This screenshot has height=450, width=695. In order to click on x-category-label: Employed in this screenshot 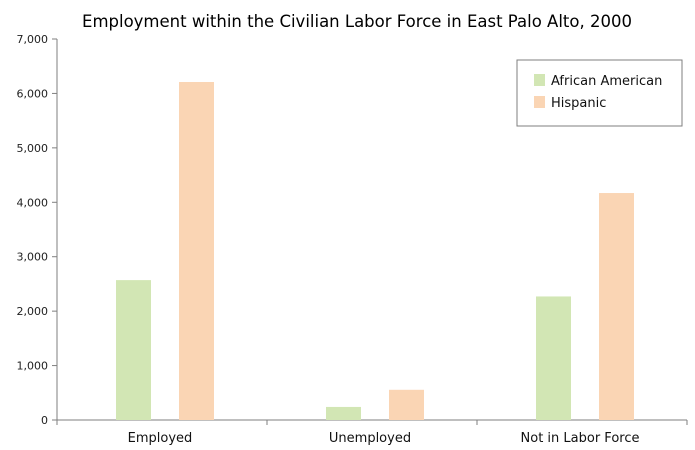, I will do `click(160, 438)`.